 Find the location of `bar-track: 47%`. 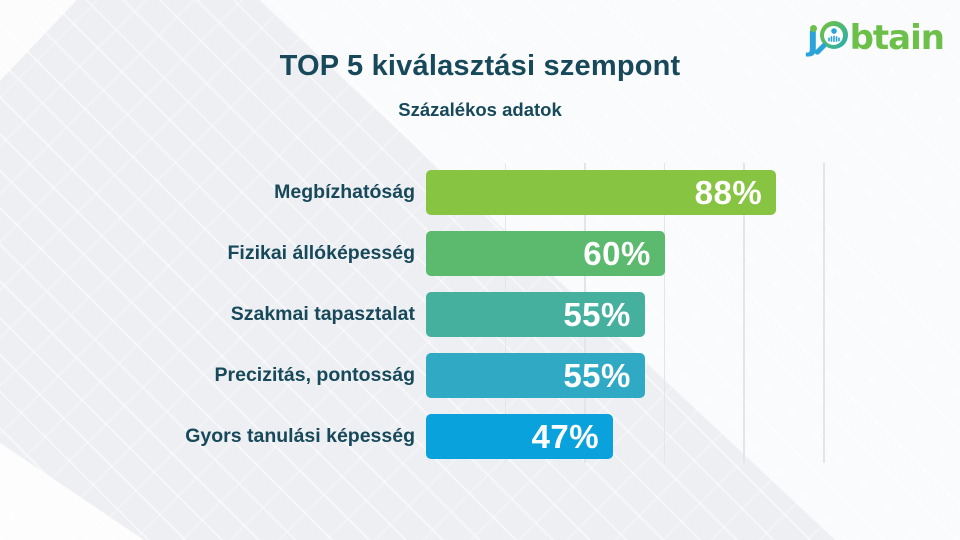

bar-track: 47% is located at coordinates (625, 436).